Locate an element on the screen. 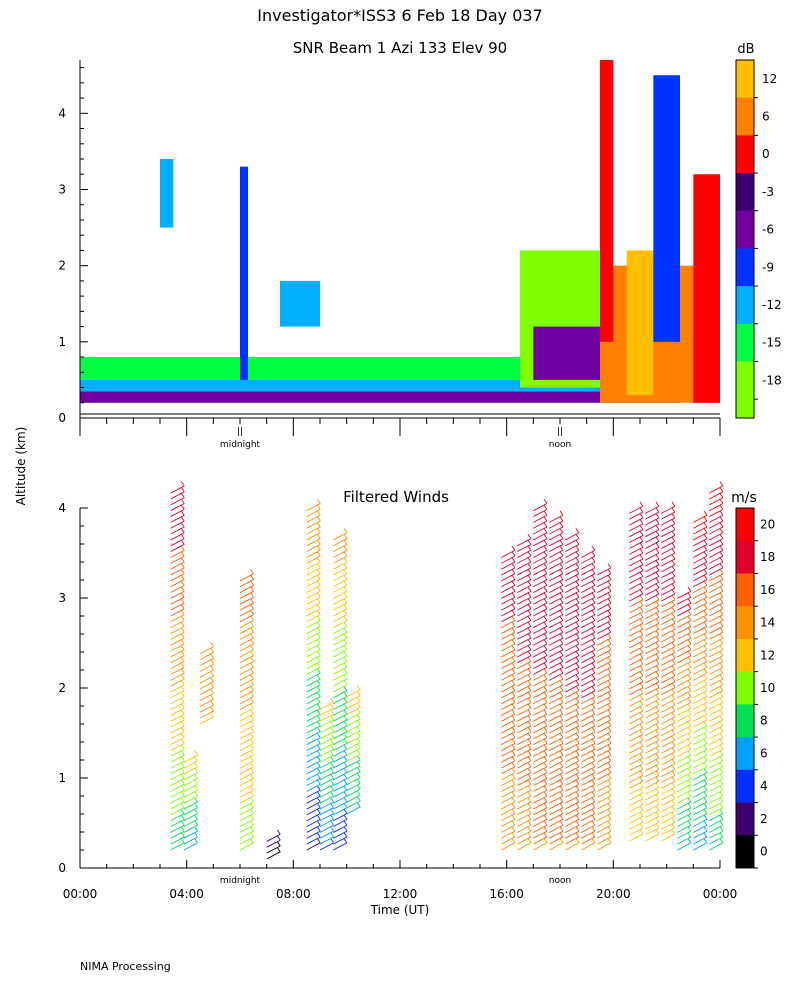 This screenshot has width=800, height=1000. wind-colorbar-frame is located at coordinates (745, 688).